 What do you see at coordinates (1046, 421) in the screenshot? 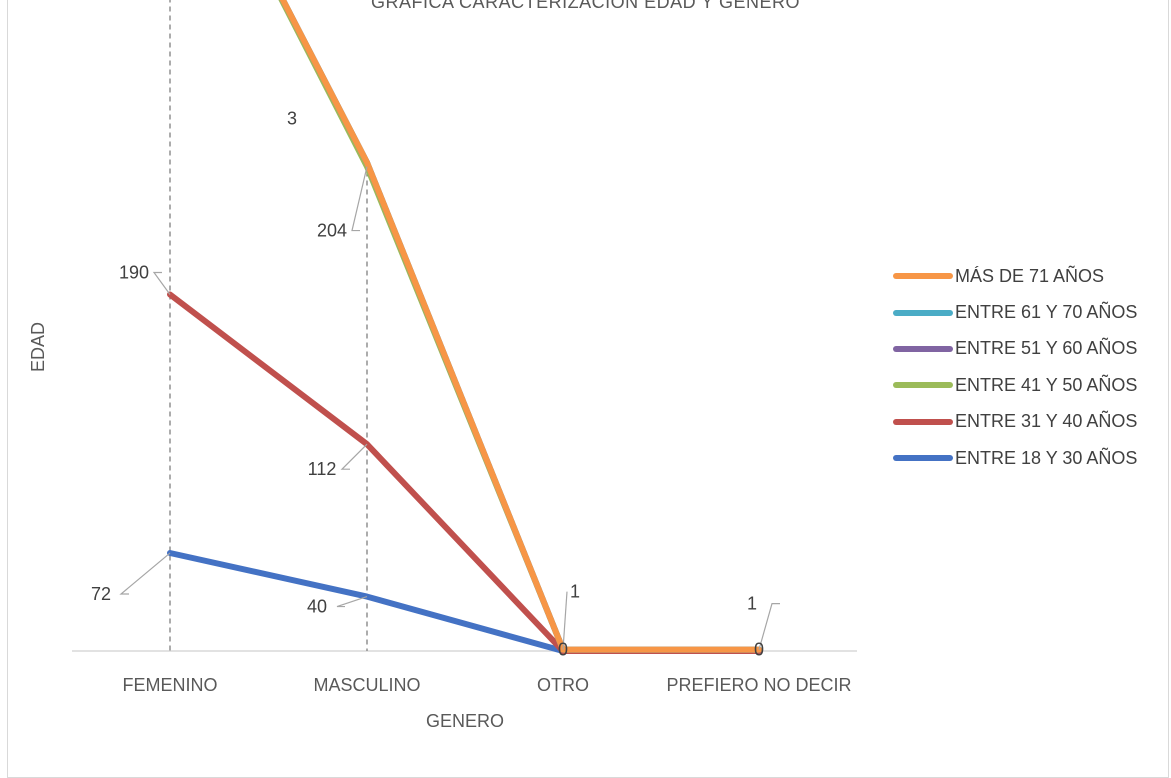
I see `legend-label: ENTRE 31 Y 40 AÑOS` at bounding box center [1046, 421].